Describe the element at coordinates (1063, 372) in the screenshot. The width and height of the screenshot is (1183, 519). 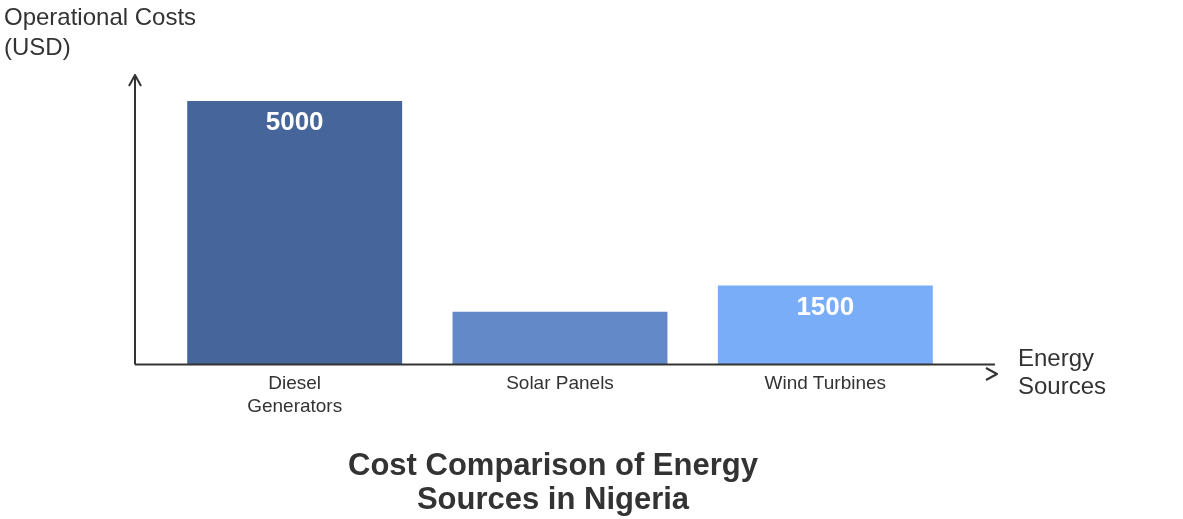
I see `x-axis-title: Energy Sources` at that location.